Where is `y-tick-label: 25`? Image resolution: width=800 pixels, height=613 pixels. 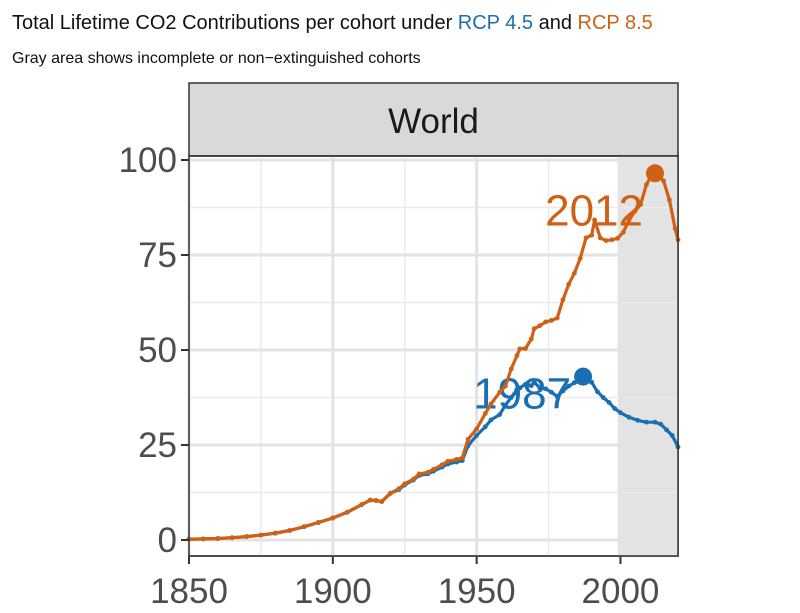 y-tick-label: 25 is located at coordinates (157, 445).